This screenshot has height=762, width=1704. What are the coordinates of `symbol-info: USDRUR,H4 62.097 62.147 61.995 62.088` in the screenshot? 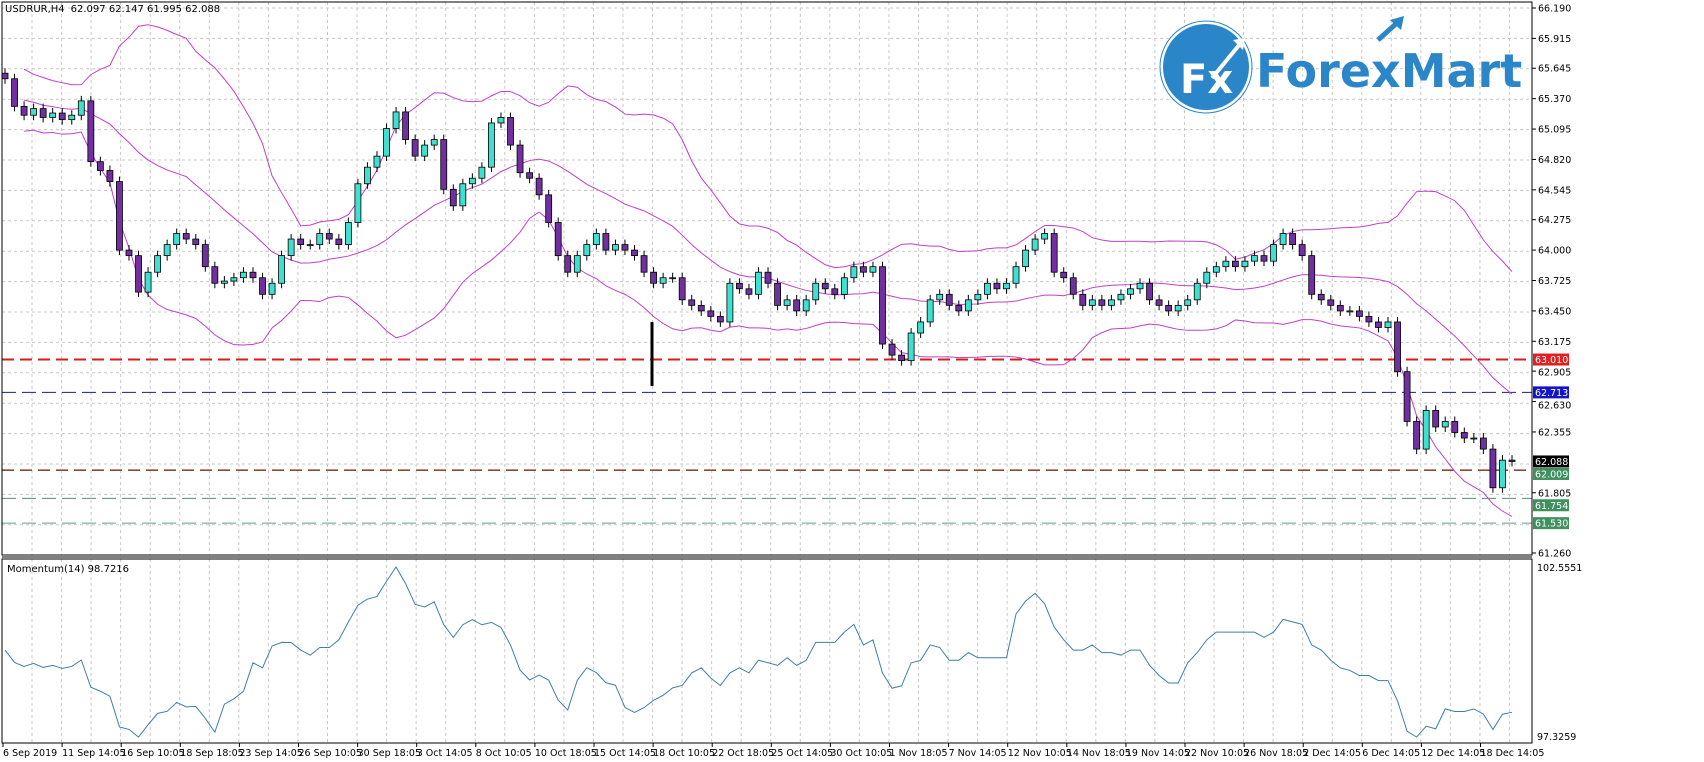 It's located at (112, 9).